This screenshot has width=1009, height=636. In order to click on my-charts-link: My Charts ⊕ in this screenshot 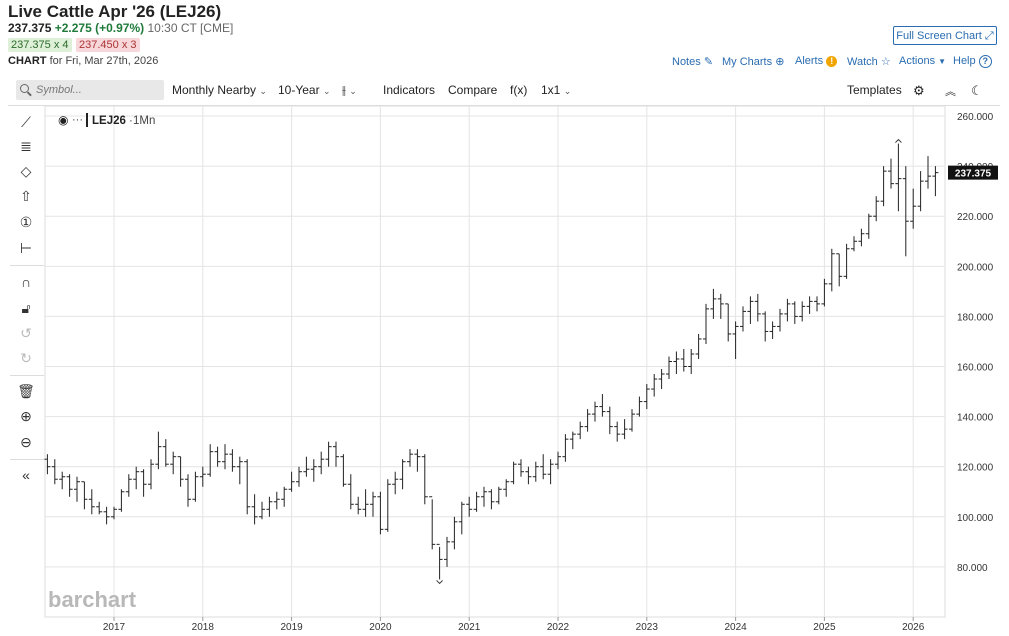, I will do `click(753, 61)`.